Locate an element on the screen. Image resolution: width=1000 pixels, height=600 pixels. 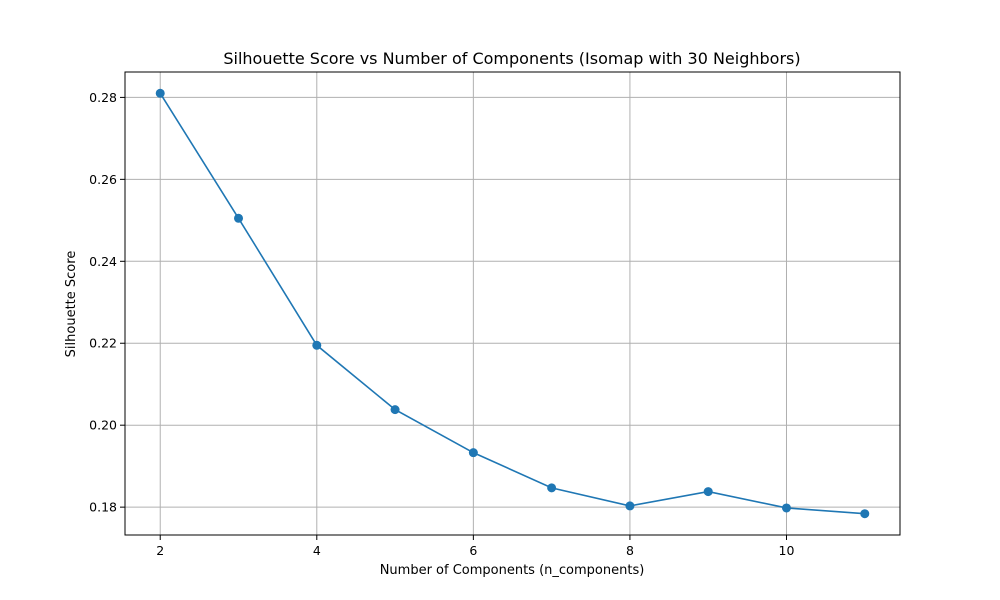
y-axis-ticks: 0.18 0.20 0.22 0.24 0.26 0.28 is located at coordinates (107, 302).